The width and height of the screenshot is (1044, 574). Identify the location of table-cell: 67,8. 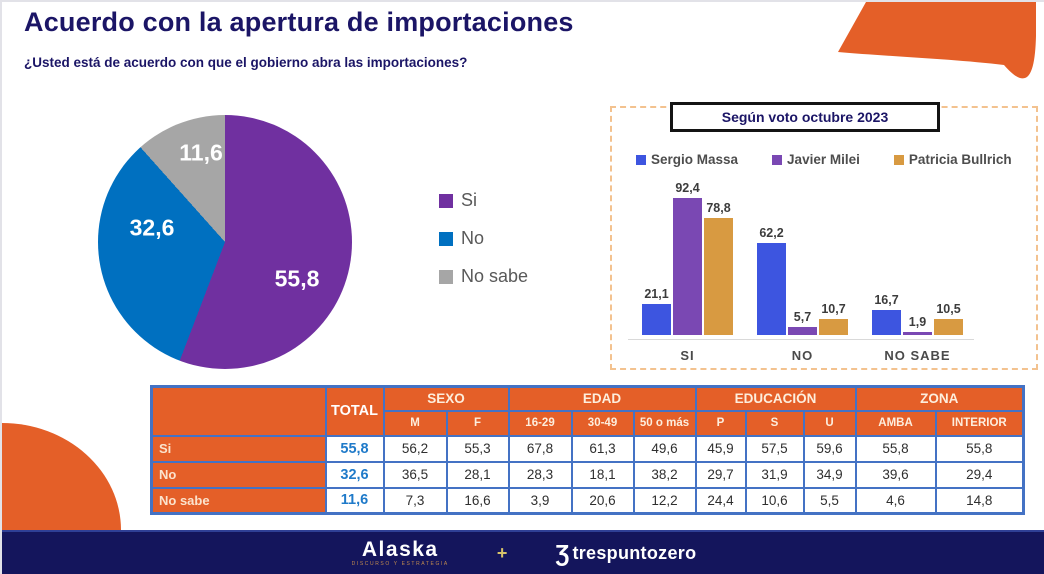
(540, 448).